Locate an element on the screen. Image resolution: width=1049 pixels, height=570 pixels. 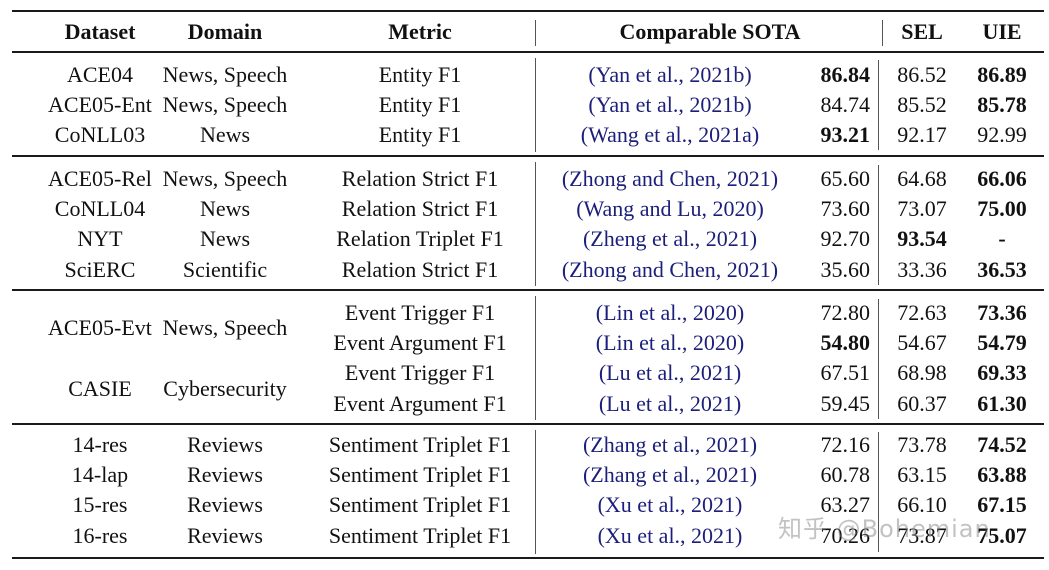
cell-metric: Relation Triplet F1 is located at coordinates (420, 239).